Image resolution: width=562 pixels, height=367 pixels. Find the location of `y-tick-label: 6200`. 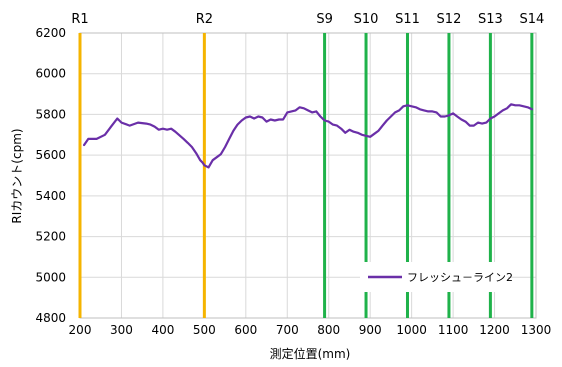

y-tick-label: 6200 is located at coordinates (50, 33).